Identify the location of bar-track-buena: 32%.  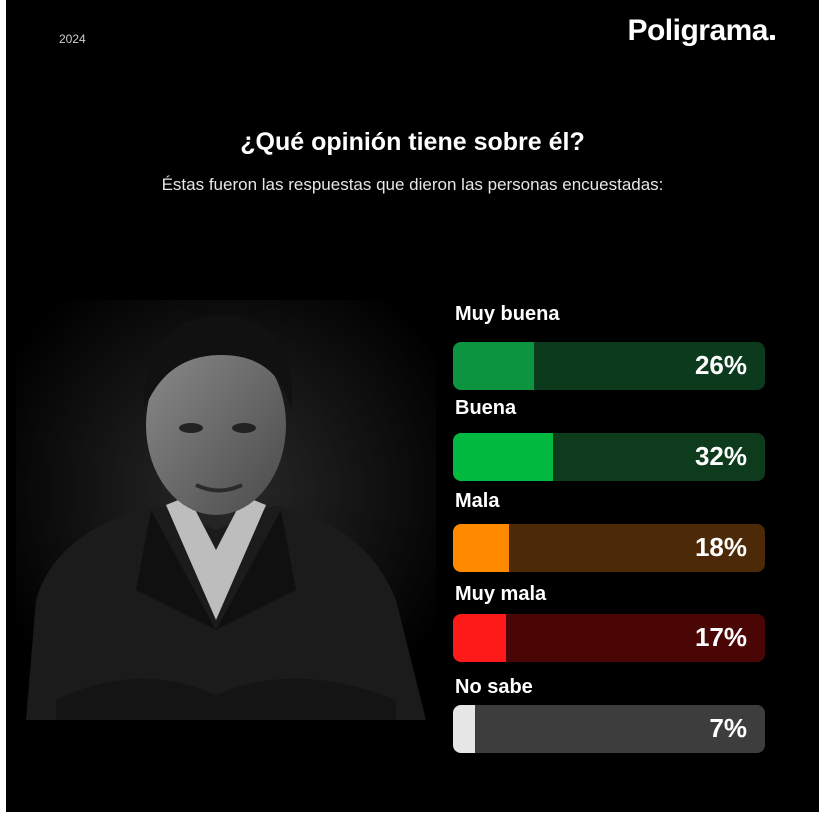
(609, 457).